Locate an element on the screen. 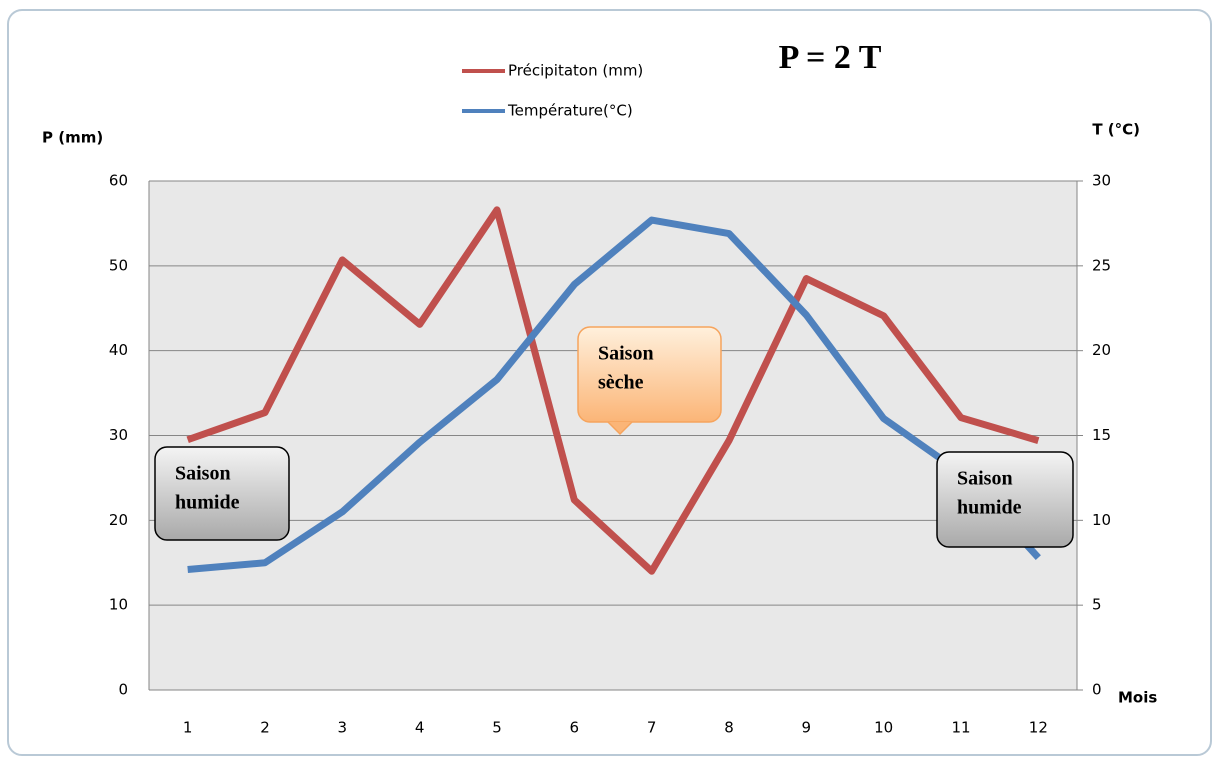 Image resolution: width=1218 pixels, height=762 pixels. legend-label: Précipitaton (mm) is located at coordinates (575, 71).